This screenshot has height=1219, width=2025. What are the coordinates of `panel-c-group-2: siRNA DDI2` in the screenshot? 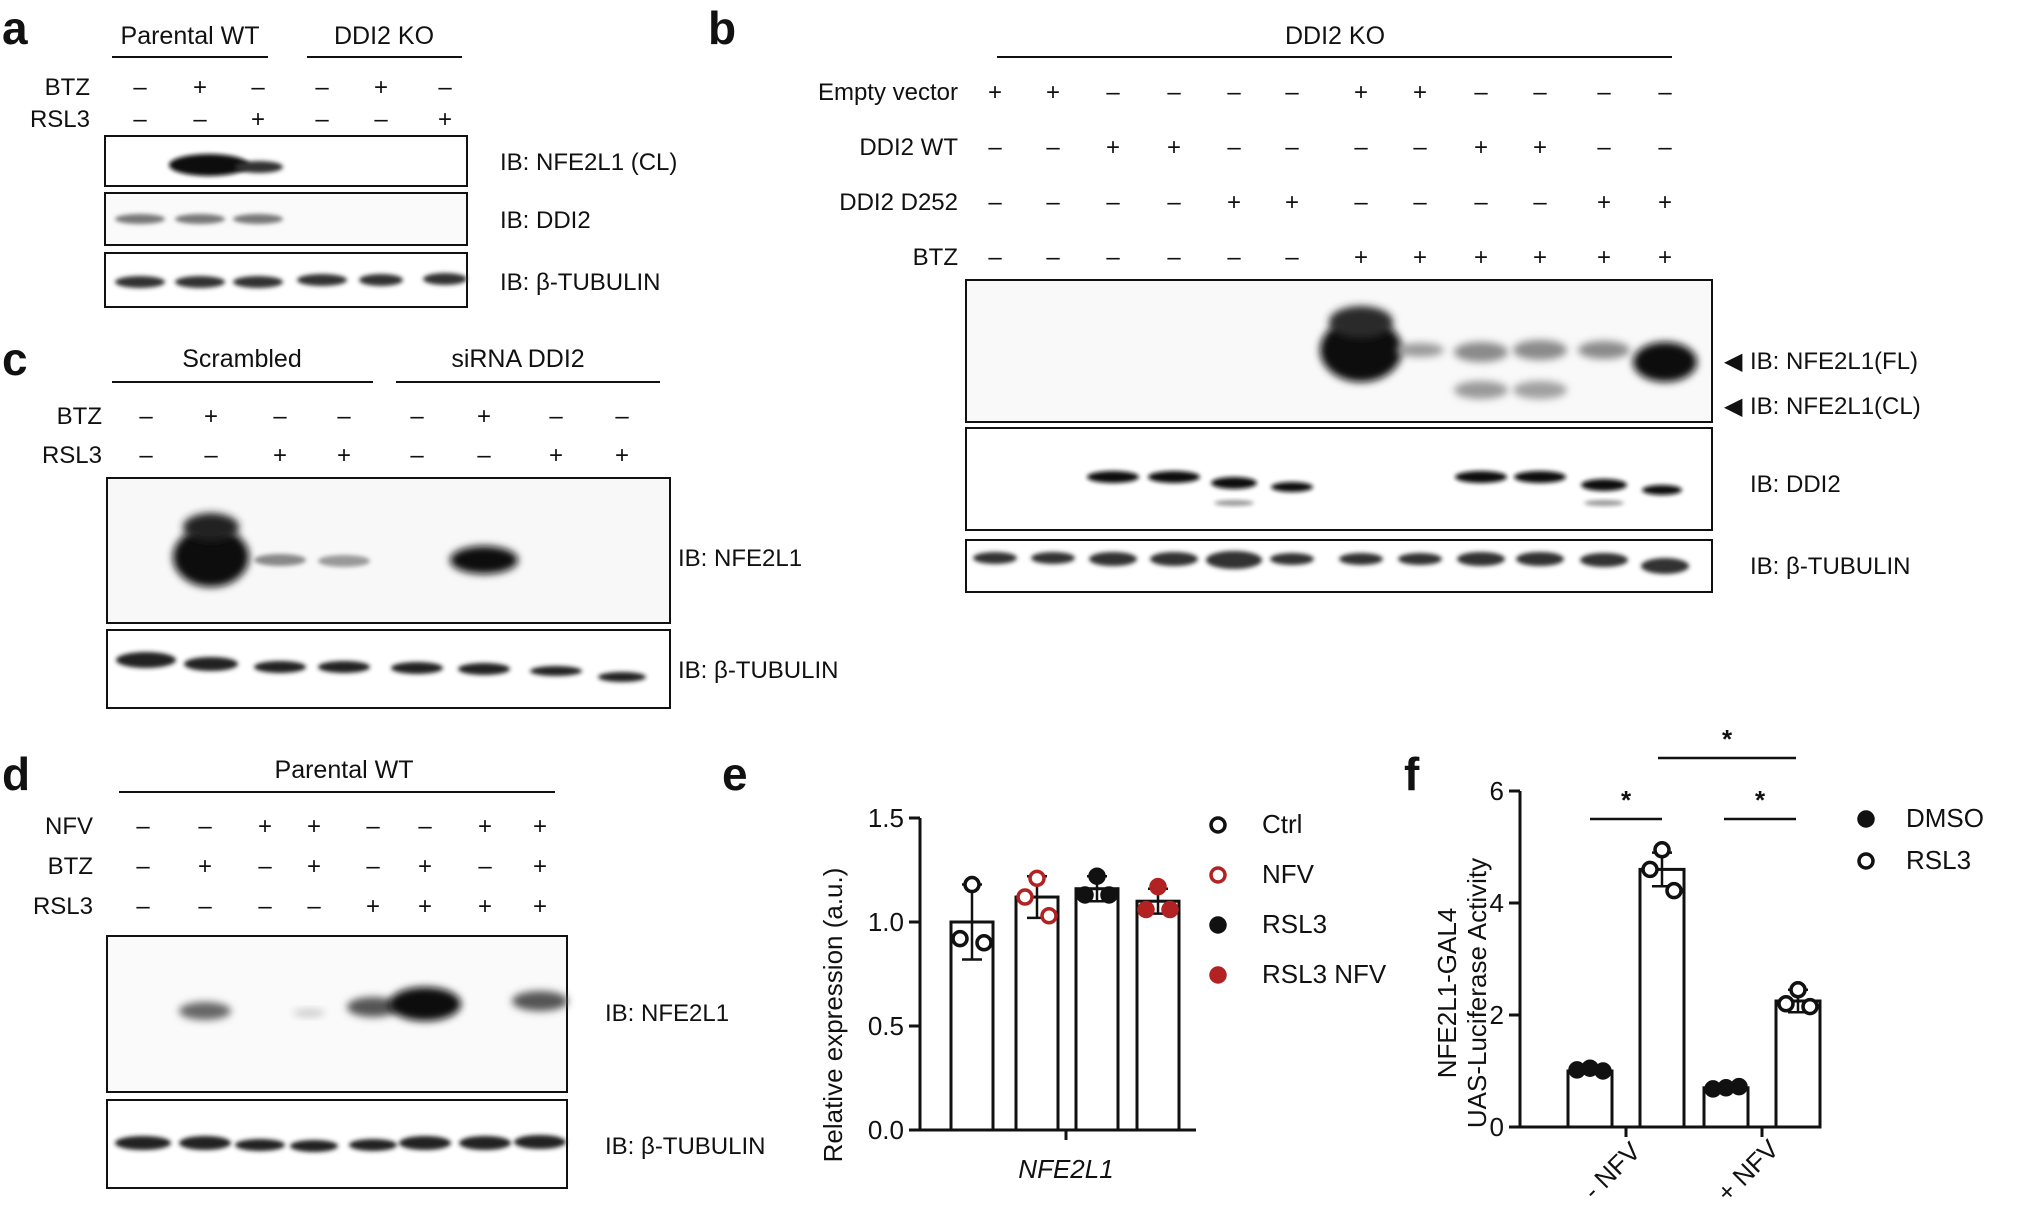 It's located at (517, 359).